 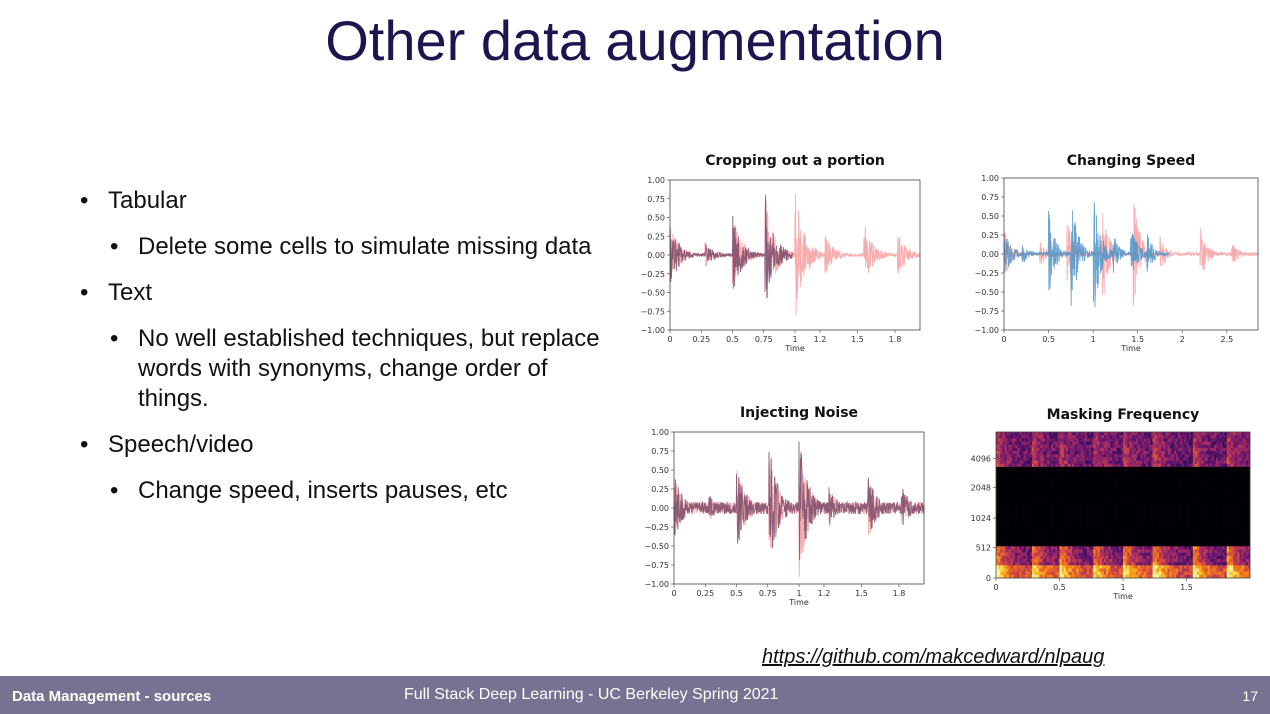 What do you see at coordinates (701, 339) in the screenshot?
I see `x-tick-label: 0.25` at bounding box center [701, 339].